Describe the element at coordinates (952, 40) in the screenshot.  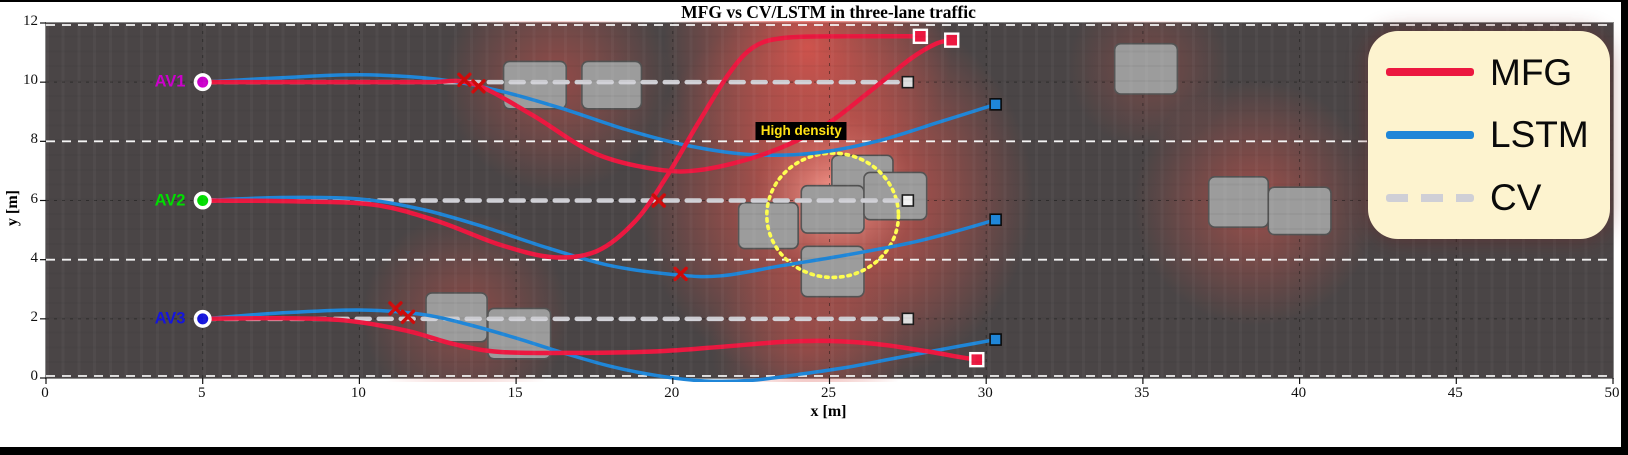
I see `av1-mfg-end-marker` at that location.